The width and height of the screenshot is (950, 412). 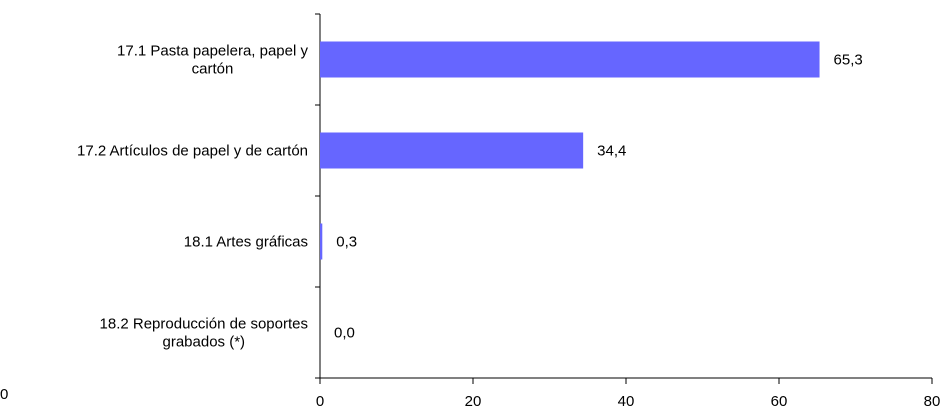 I want to click on x-tick-label: 60, so click(x=779, y=401).